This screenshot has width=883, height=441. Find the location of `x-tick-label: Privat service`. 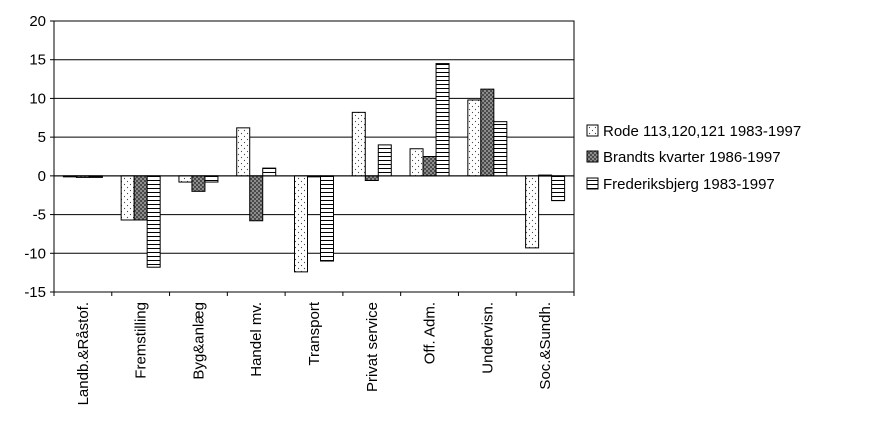

x-tick-label: Privat service is located at coordinates (372, 347).